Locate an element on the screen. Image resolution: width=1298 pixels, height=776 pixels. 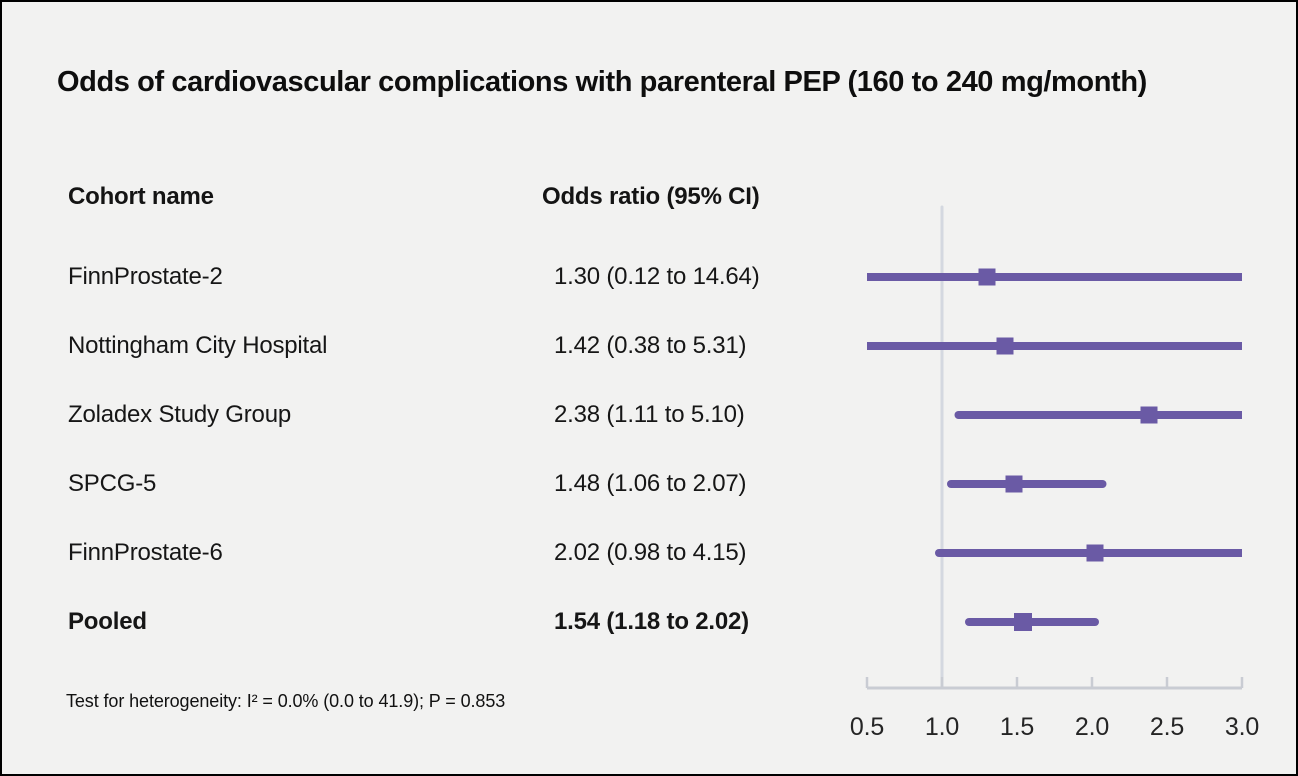
odds-ratio-value: 1.42 (0.38 to 5.31) is located at coordinates (650, 345).